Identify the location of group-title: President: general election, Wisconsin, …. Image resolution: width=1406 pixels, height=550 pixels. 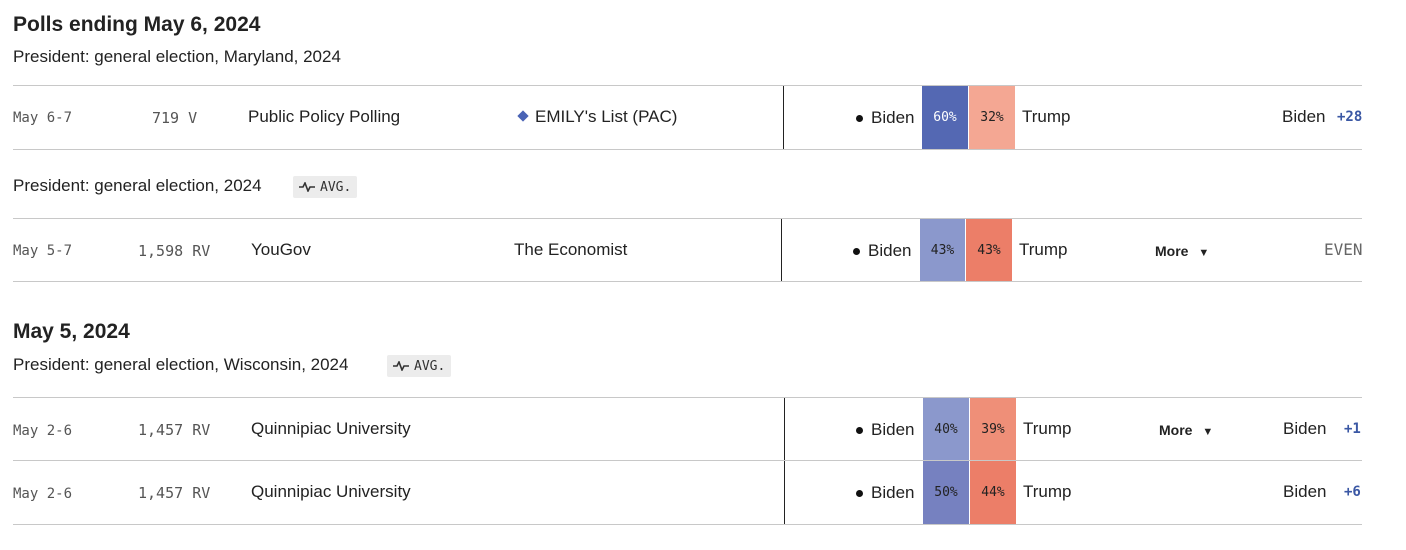
(181, 364).